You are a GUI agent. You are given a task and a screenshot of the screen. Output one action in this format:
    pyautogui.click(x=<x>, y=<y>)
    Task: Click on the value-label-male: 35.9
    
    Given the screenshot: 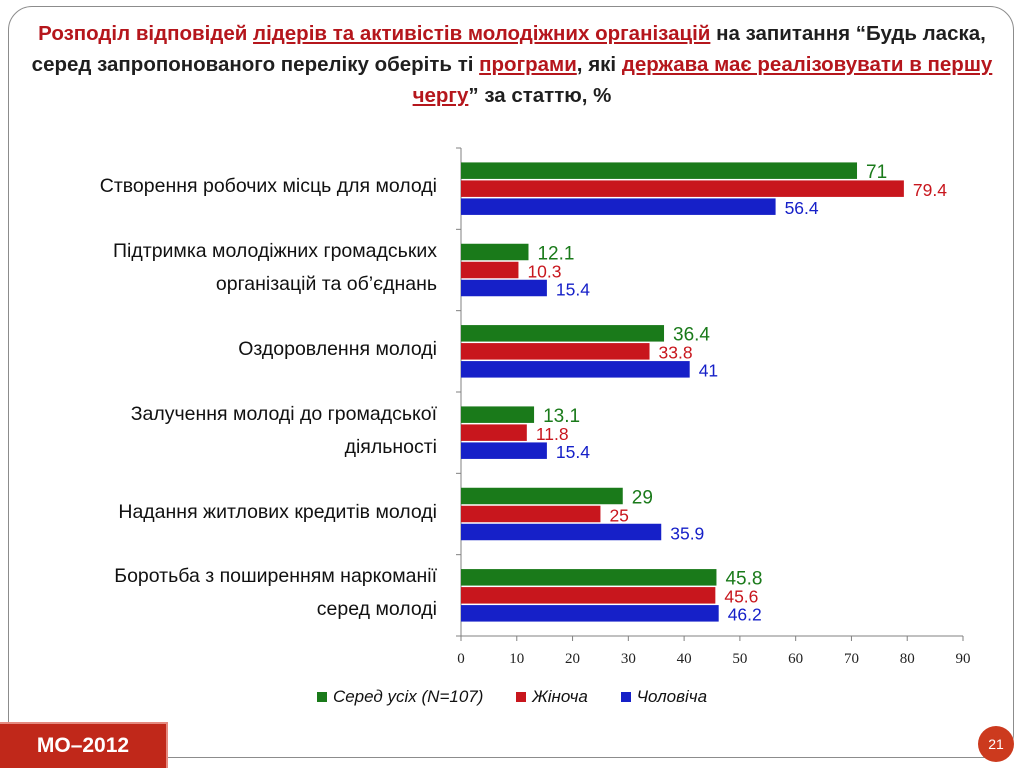 What is the action you would take?
    pyautogui.click(x=687, y=533)
    